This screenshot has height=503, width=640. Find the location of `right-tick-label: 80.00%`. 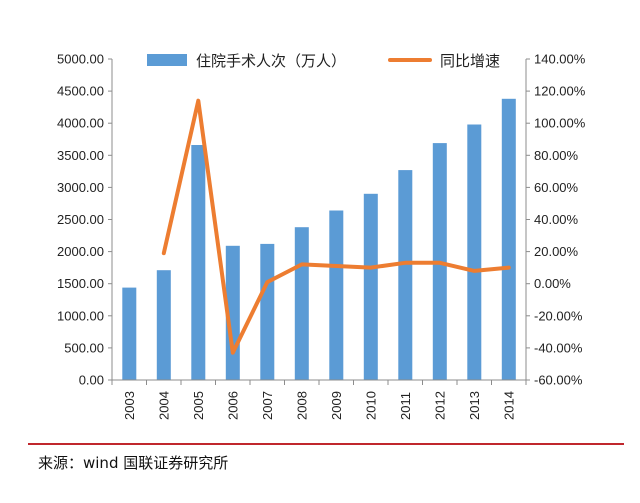

right-tick-label: 80.00% is located at coordinates (556, 155).